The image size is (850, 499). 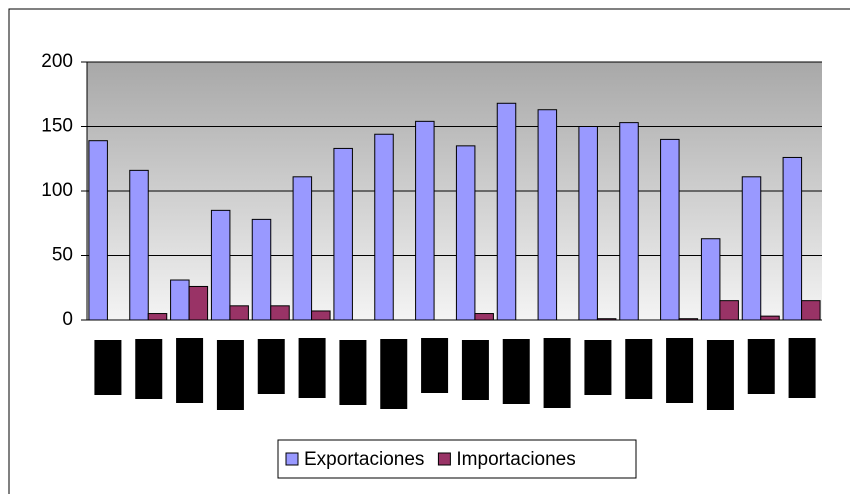 I want to click on y-tick-label: 100, so click(x=57, y=190).